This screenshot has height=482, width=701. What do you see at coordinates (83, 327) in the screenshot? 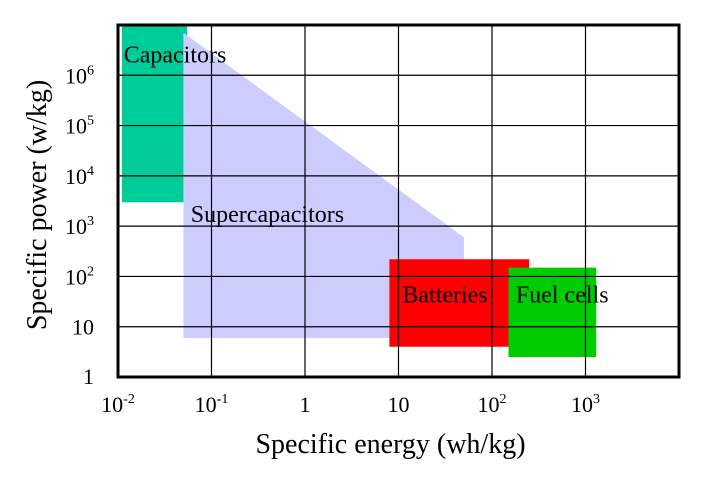
I see `y-tick-label: 10` at bounding box center [83, 327].